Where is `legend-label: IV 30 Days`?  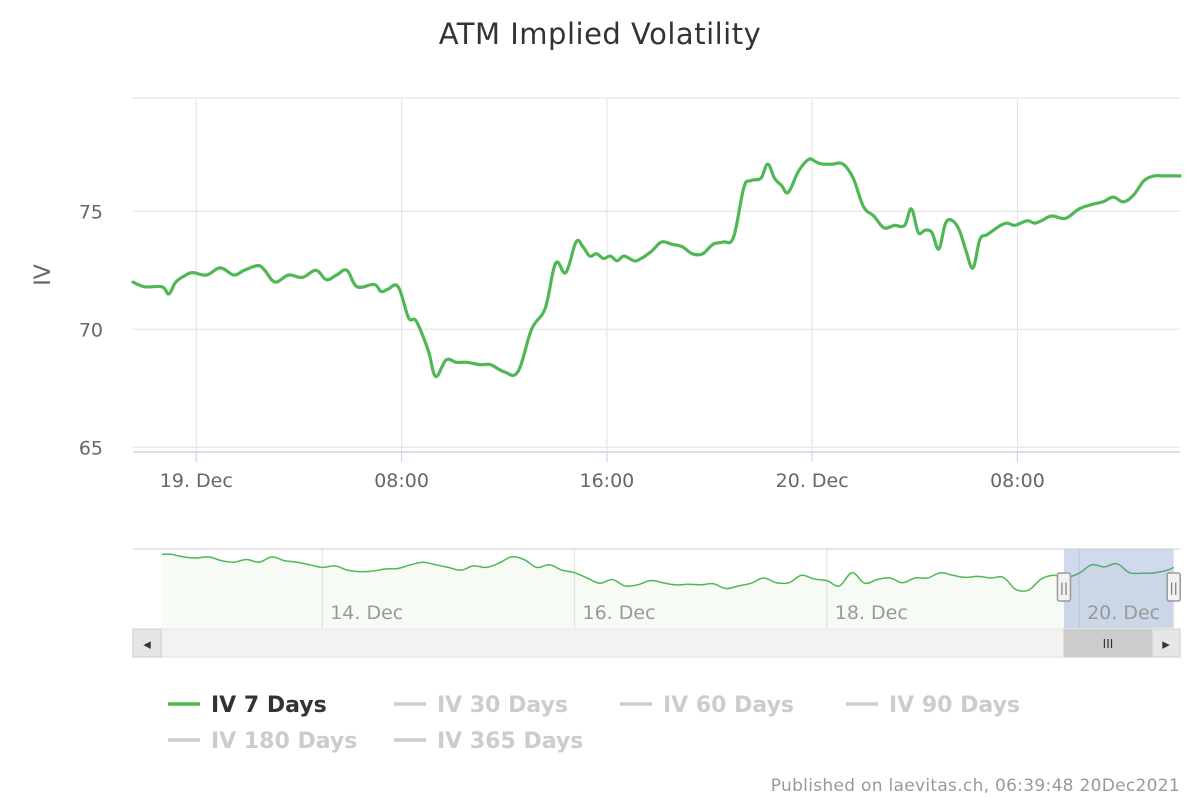
legend-label: IV 30 Days is located at coordinates (502, 705).